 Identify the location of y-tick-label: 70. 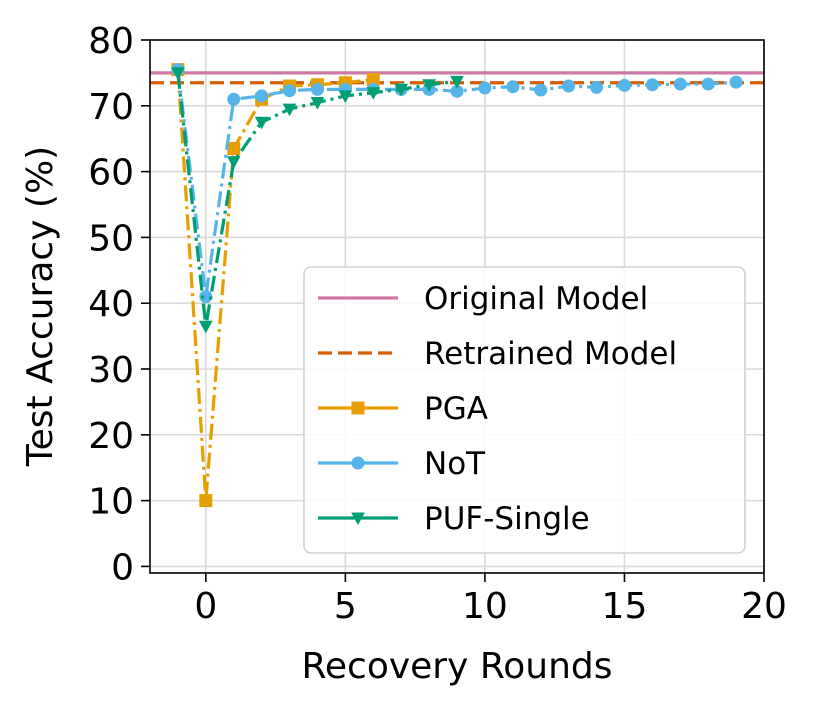
(111, 107).